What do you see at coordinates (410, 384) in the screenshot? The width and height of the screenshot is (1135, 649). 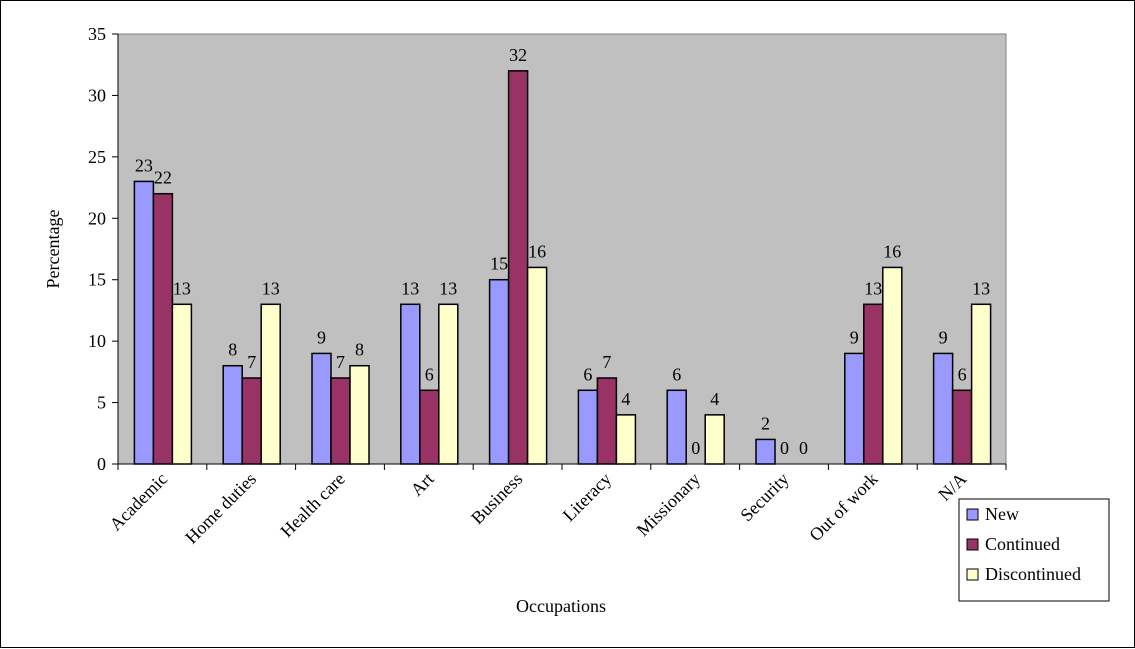 I see `bar-new-art` at bounding box center [410, 384].